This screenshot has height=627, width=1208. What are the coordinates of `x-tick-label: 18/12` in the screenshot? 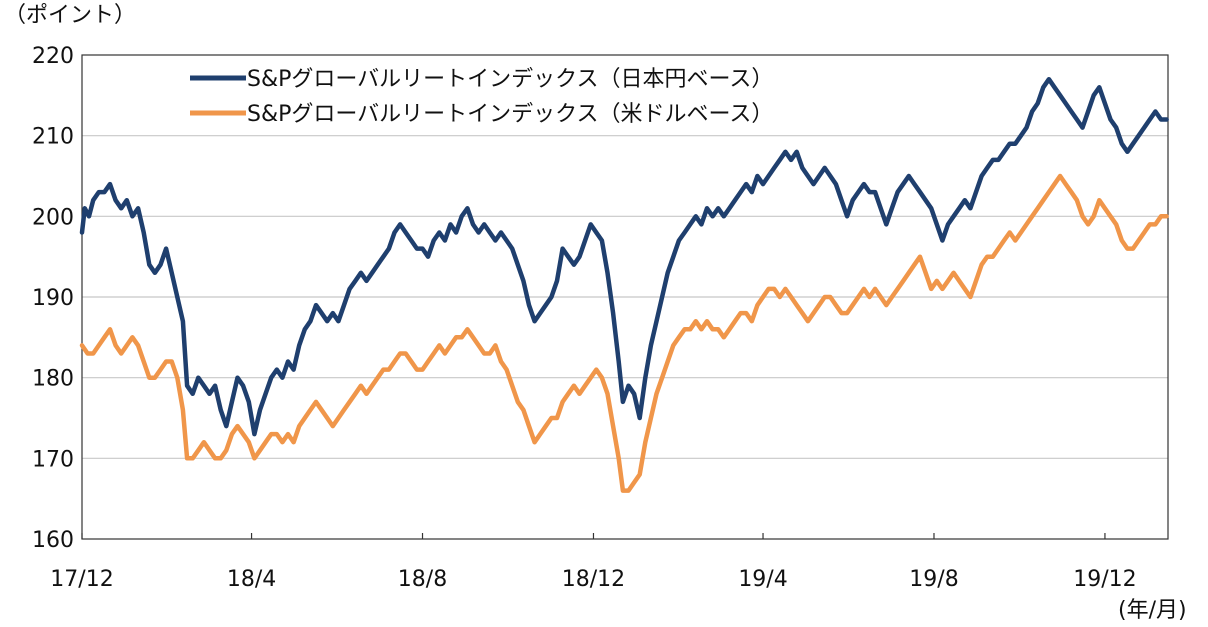 It's located at (593, 579).